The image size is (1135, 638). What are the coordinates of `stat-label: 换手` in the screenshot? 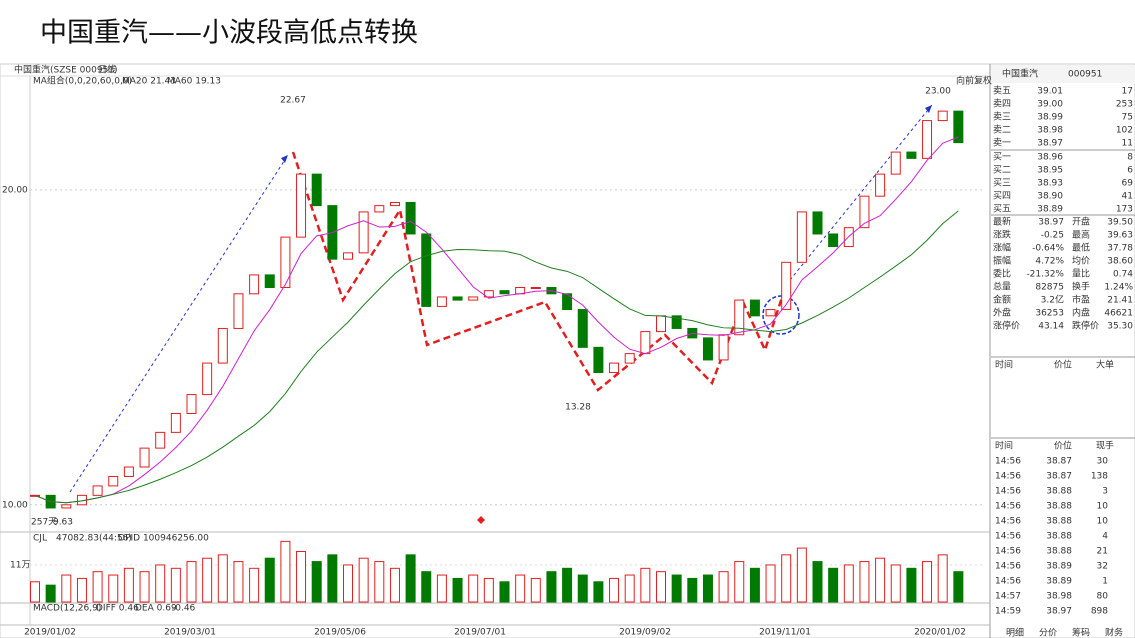 It's located at (1081, 287).